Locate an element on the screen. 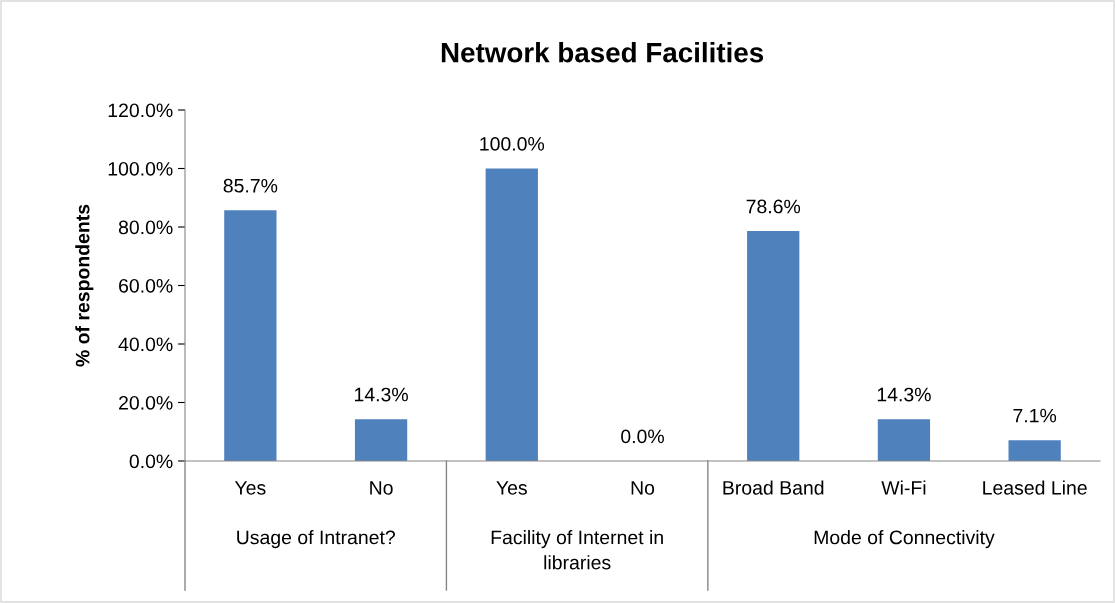 The width and height of the screenshot is (1115, 603). y-tick-label: 60.0% is located at coordinates (146, 285).